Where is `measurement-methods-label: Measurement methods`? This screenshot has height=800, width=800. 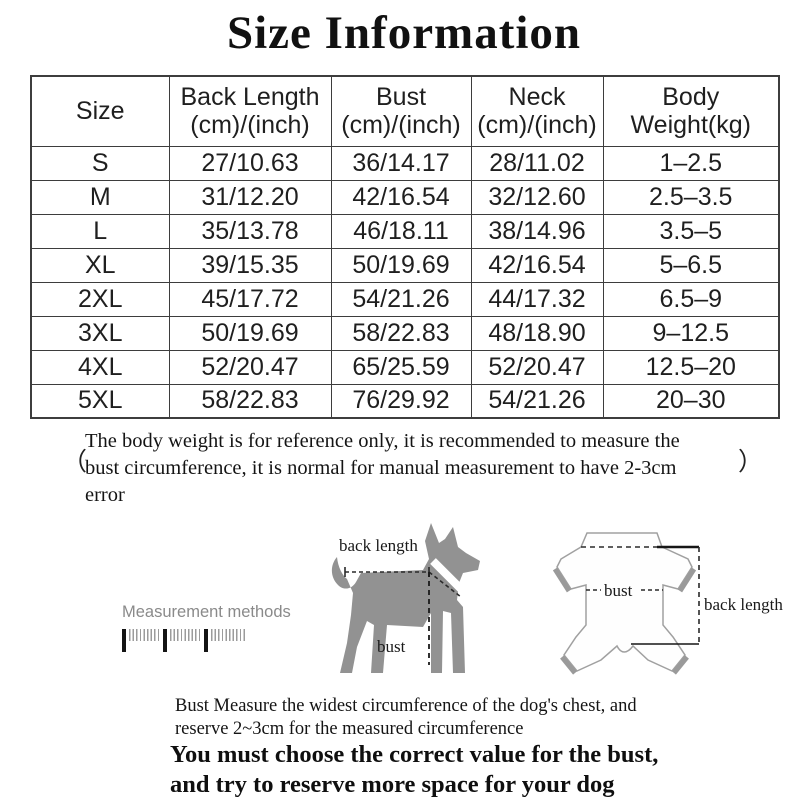 measurement-methods-label: Measurement methods is located at coordinates (206, 612).